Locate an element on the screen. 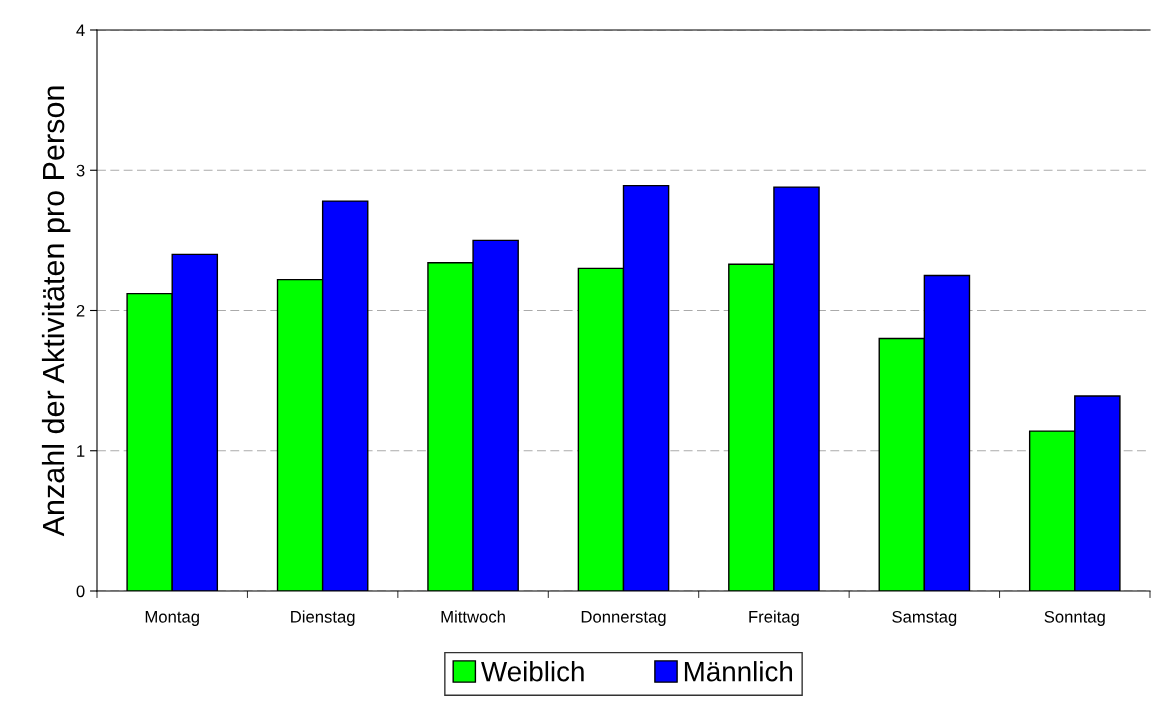 The image size is (1159, 711). x-tick-label: Montag is located at coordinates (172, 618).